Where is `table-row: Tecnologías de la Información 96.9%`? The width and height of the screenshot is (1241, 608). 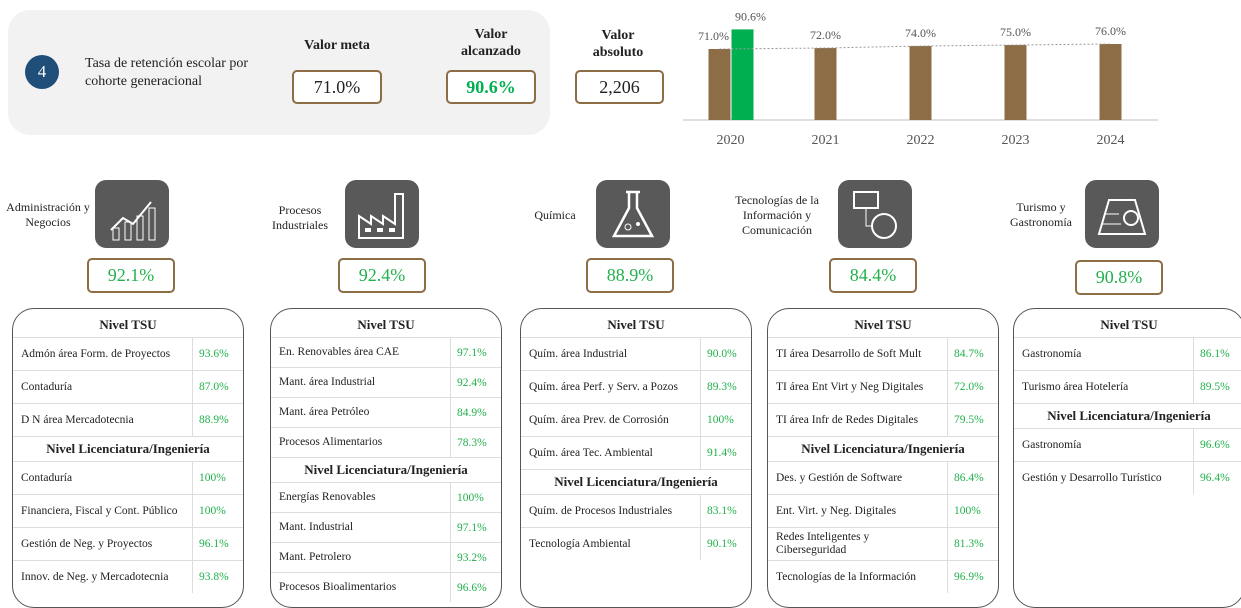
table-row: Tecnologías de la Información 96.9% is located at coordinates (883, 576).